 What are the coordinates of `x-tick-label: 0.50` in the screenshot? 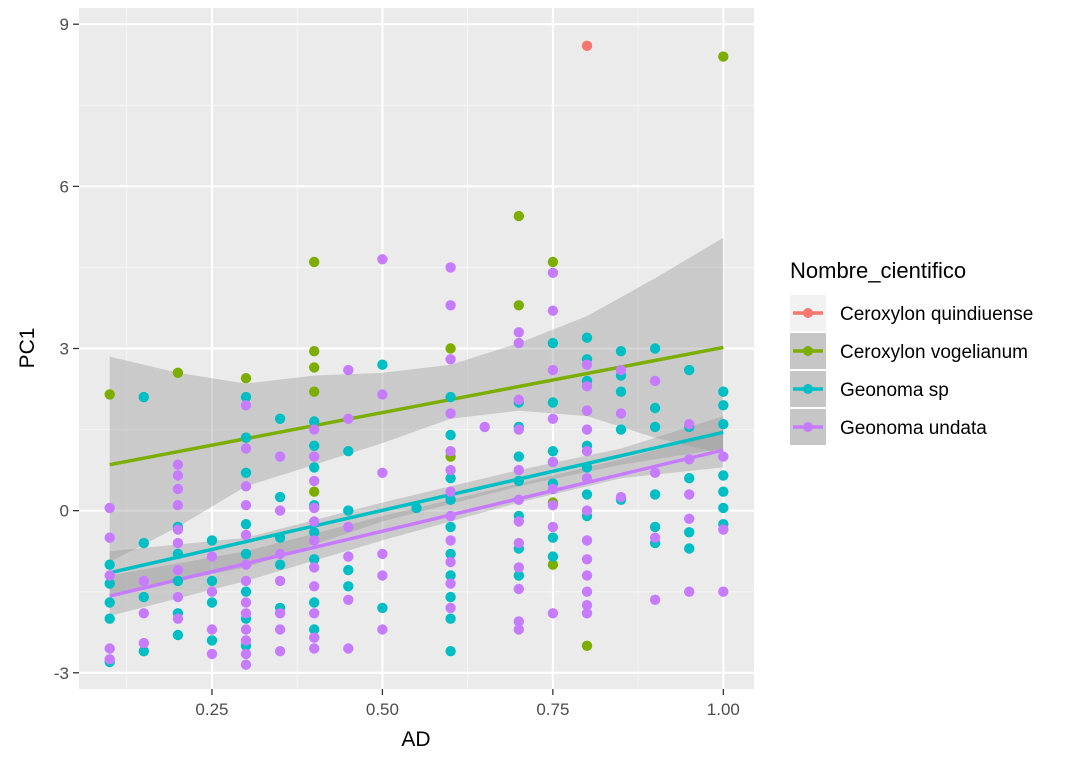 It's located at (382, 709).